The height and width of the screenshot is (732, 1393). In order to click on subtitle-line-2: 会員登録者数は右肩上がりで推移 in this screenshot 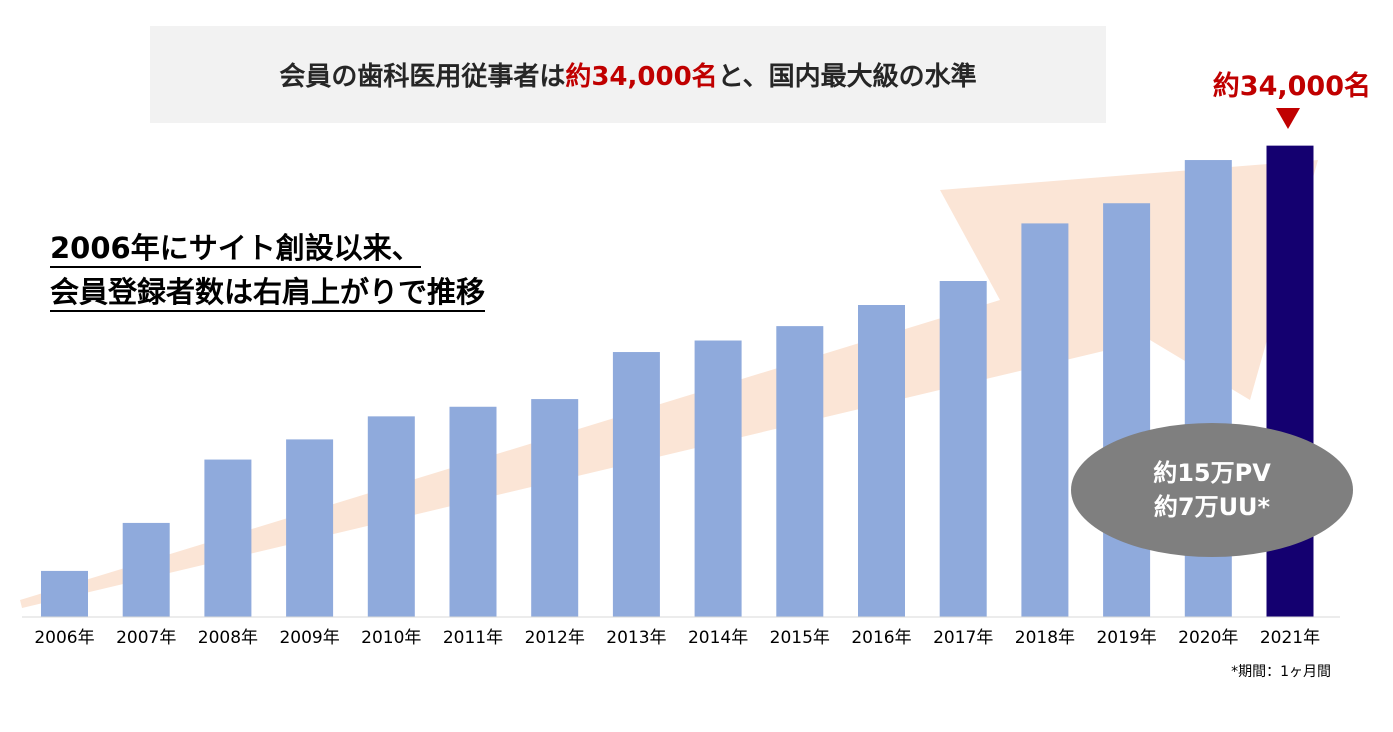, I will do `click(268, 293)`.